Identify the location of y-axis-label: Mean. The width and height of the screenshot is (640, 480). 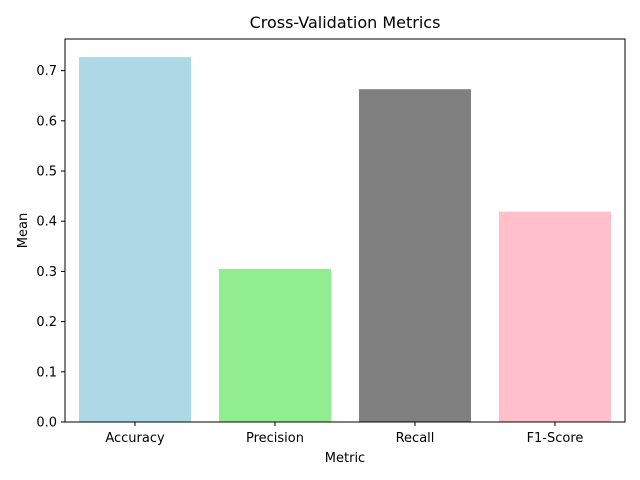
(23, 230).